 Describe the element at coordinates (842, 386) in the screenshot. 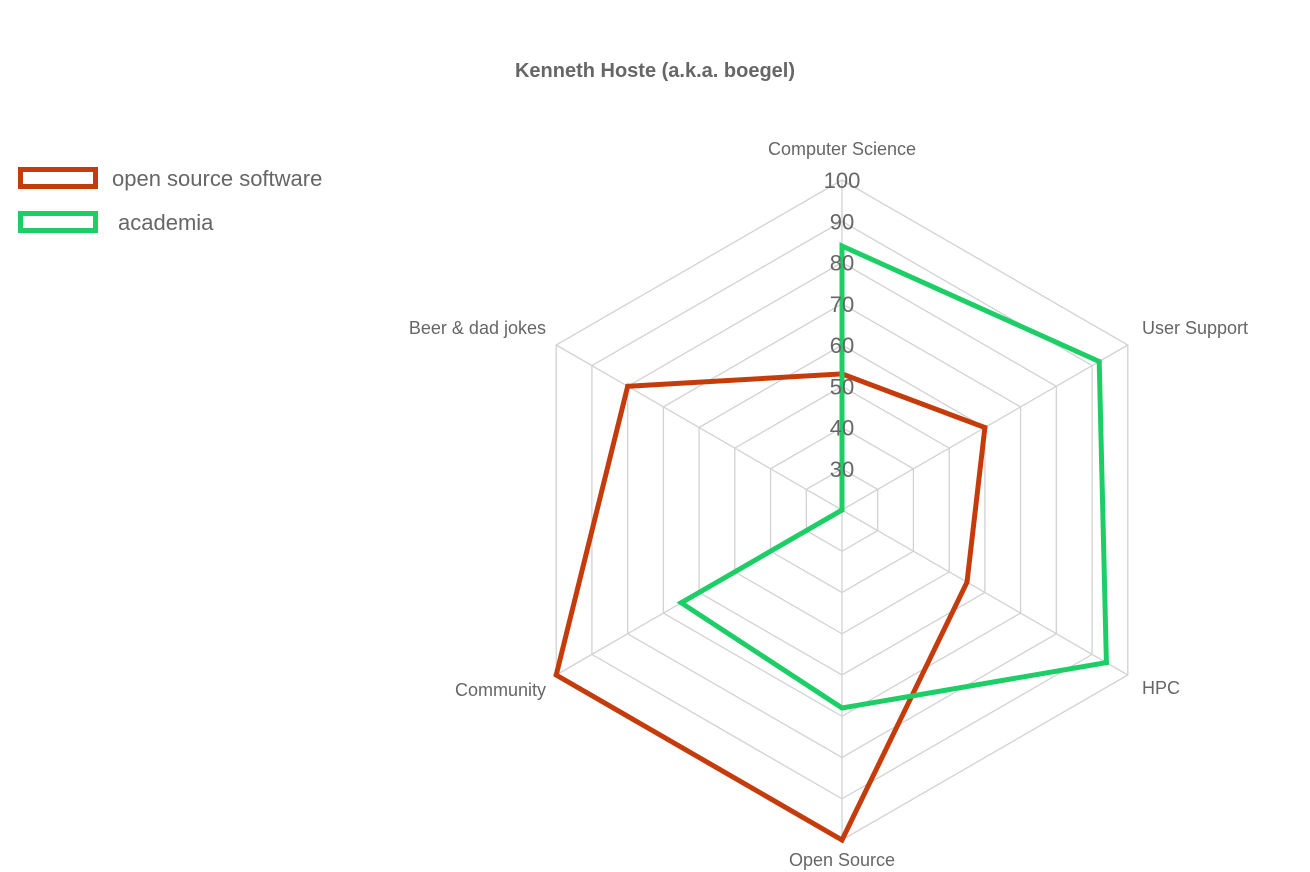

I see `tick-label: 50` at that location.